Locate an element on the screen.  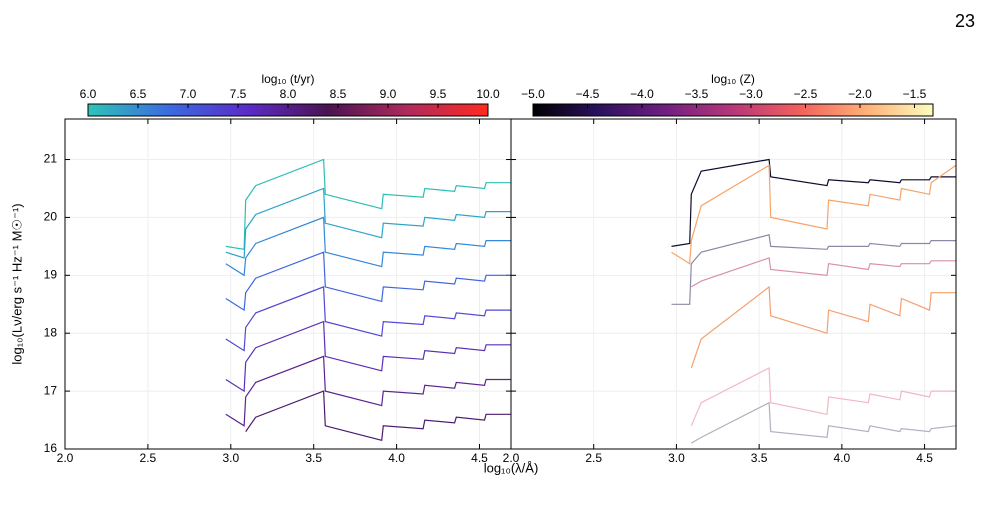
colorbar-tick-label: −1.5 is located at coordinates (915, 94).